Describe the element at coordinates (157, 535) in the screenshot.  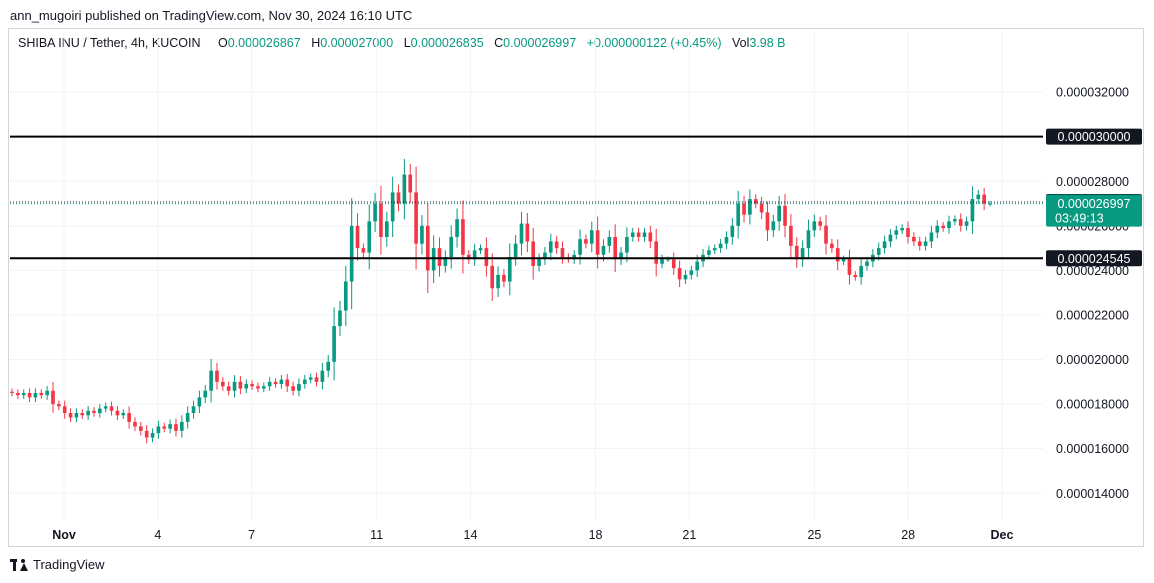
I see `x-tick-label: 4` at that location.